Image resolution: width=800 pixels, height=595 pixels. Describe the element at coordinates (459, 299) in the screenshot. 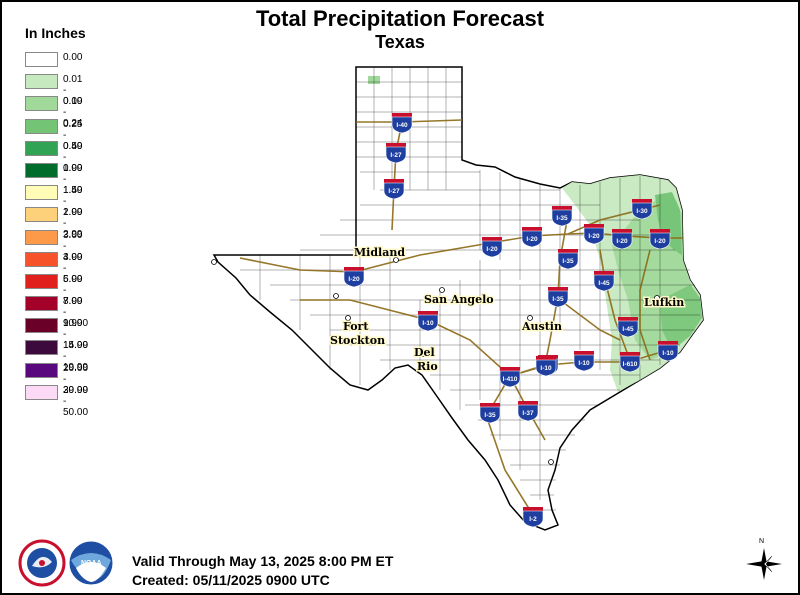

I see `city-label-san-angelo: San Angelo` at that location.